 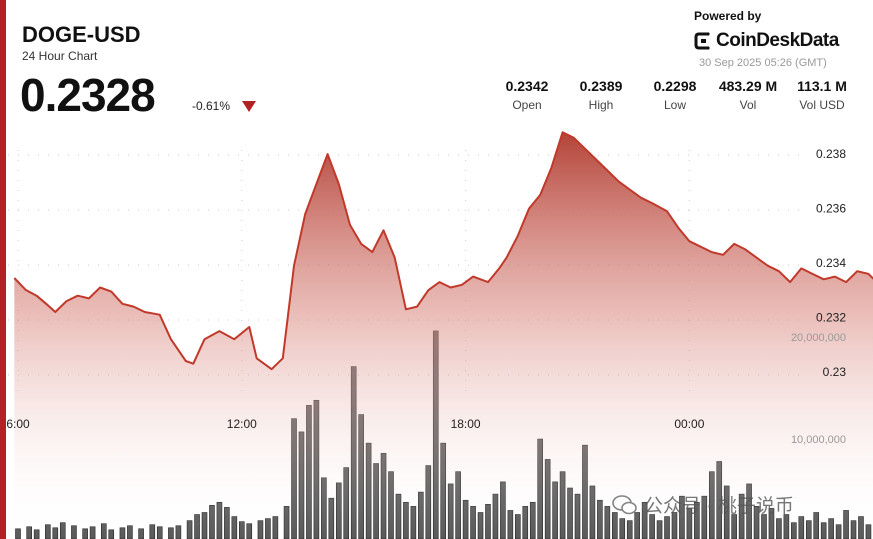 What do you see at coordinates (601, 86) in the screenshot?
I see `stat-value: 0.2389` at bounding box center [601, 86].